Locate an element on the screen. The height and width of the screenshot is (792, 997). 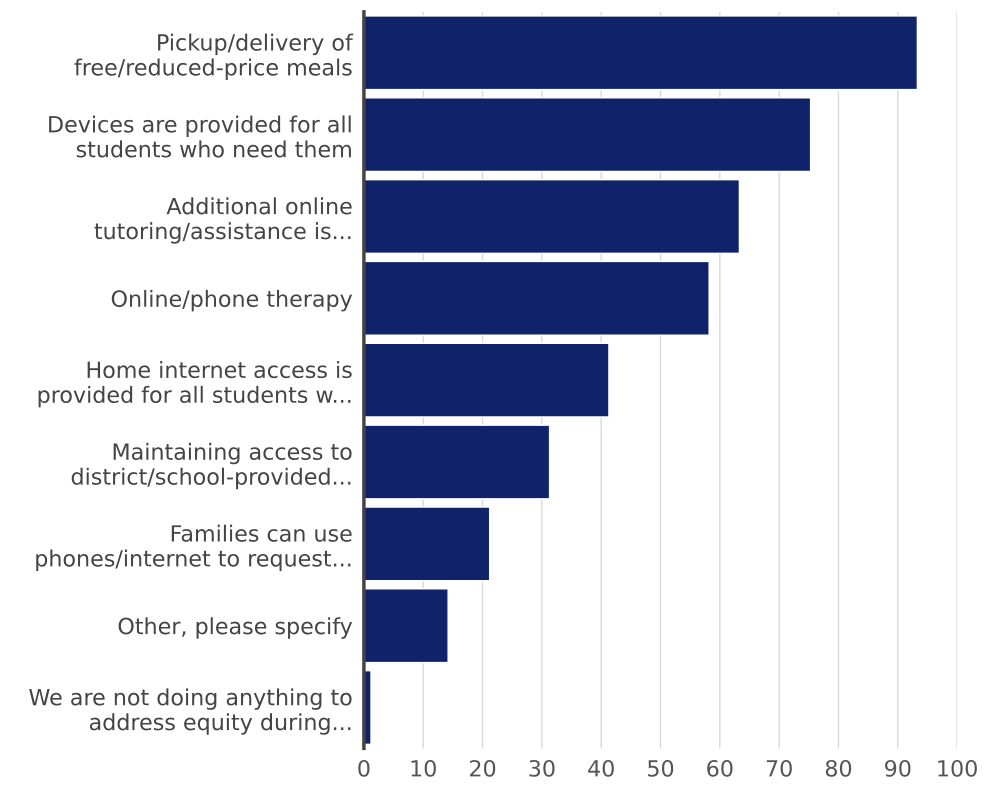
y-tick-label: Devices are provided for all students who need them is located at coordinates (200, 136).